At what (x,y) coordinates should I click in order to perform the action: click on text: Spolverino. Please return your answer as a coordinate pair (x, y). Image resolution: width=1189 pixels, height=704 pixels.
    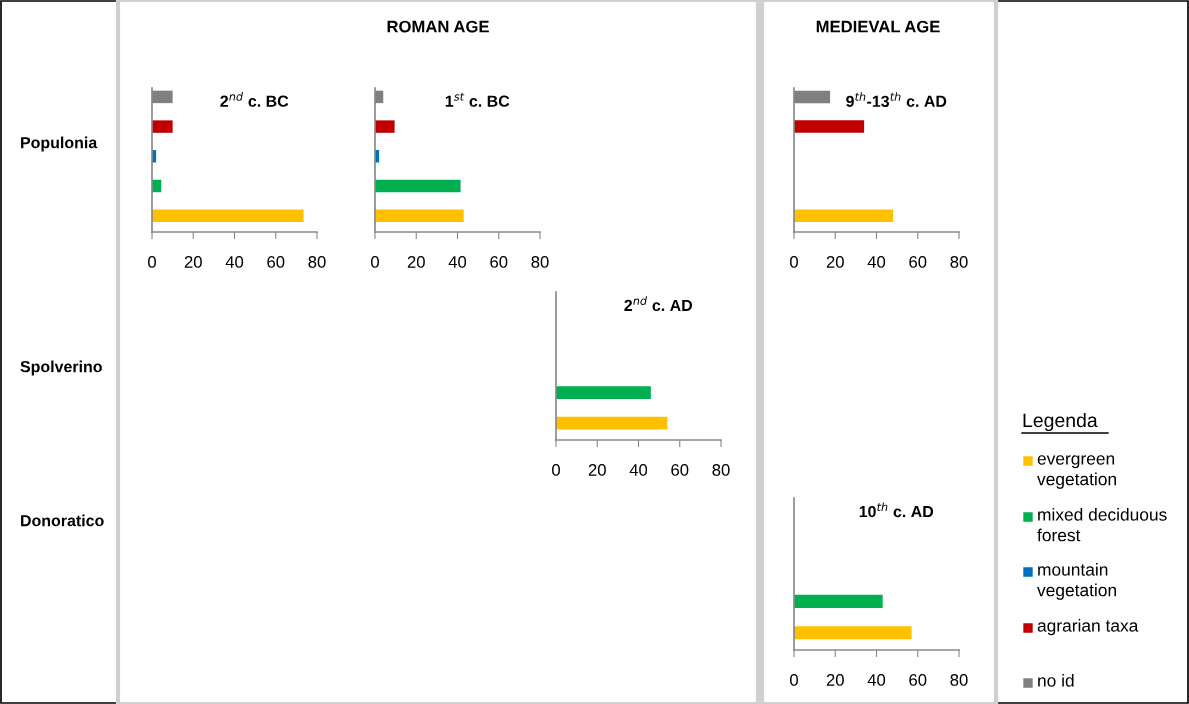
    Looking at the image, I should click on (61, 368).